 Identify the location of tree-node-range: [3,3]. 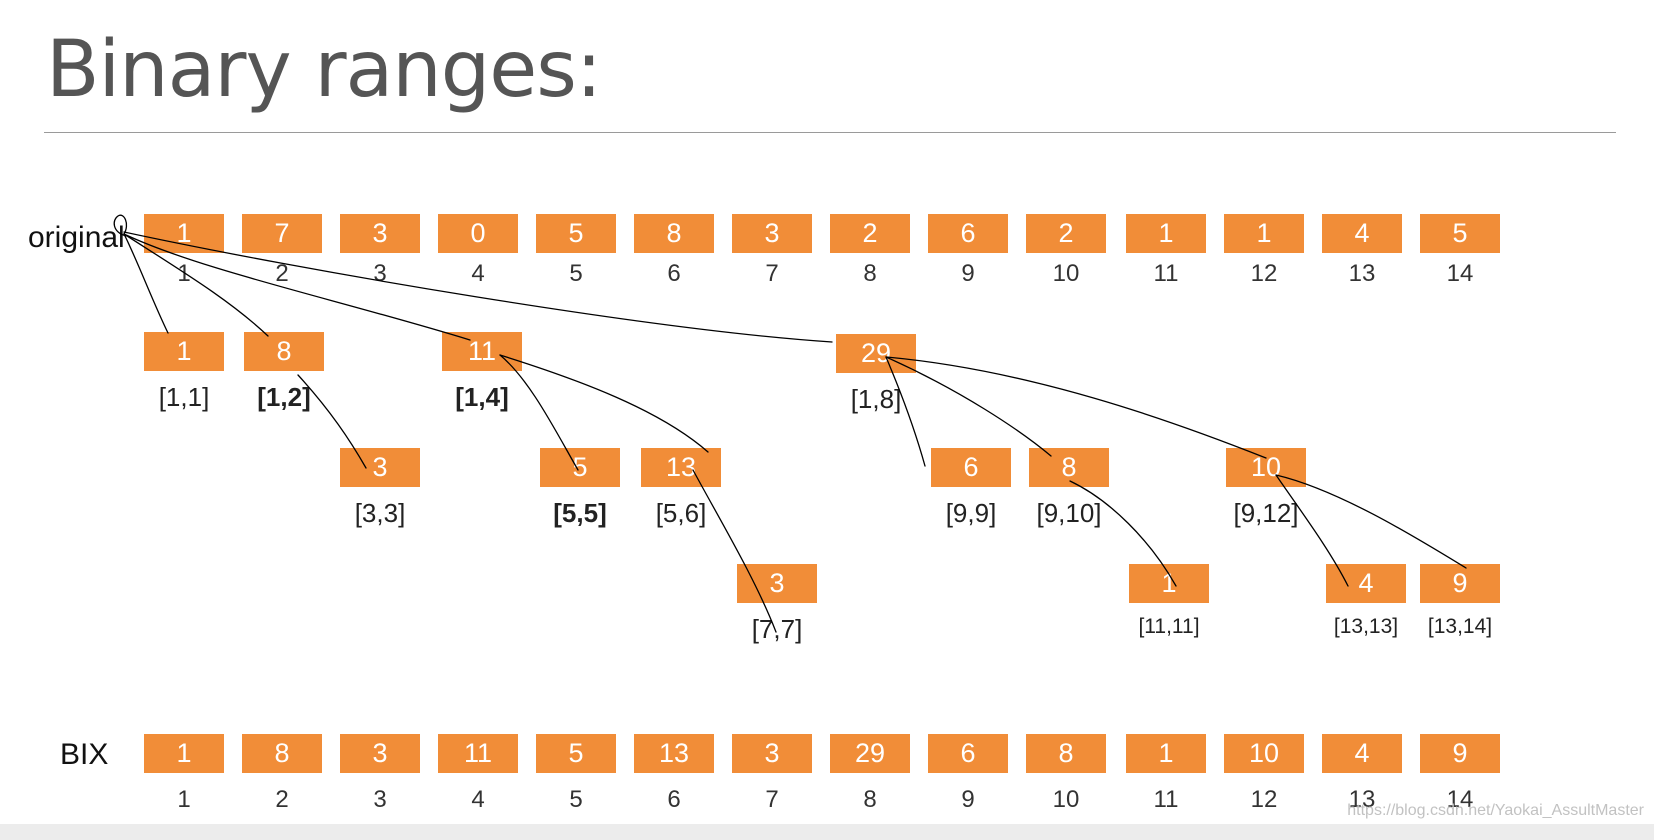
(380, 513).